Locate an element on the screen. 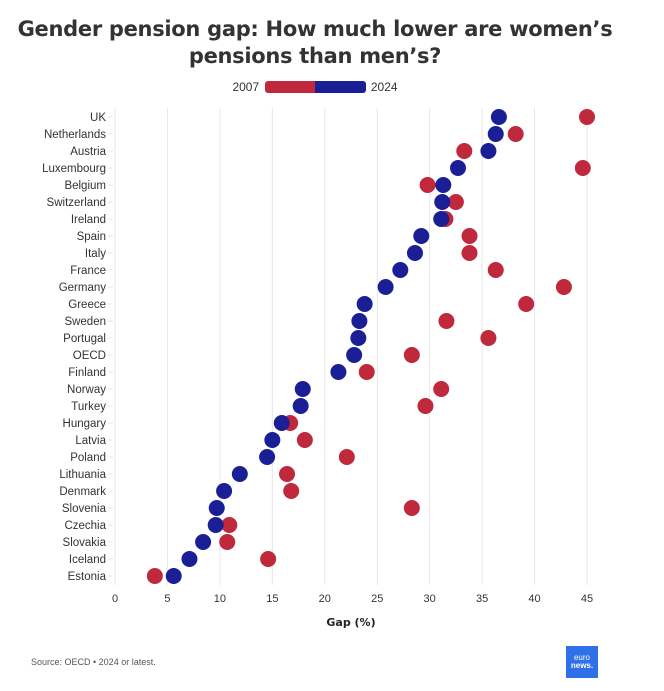 Image resolution: width=664 pixels, height=691 pixels. dot-2007-latvia is located at coordinates (304, 440).